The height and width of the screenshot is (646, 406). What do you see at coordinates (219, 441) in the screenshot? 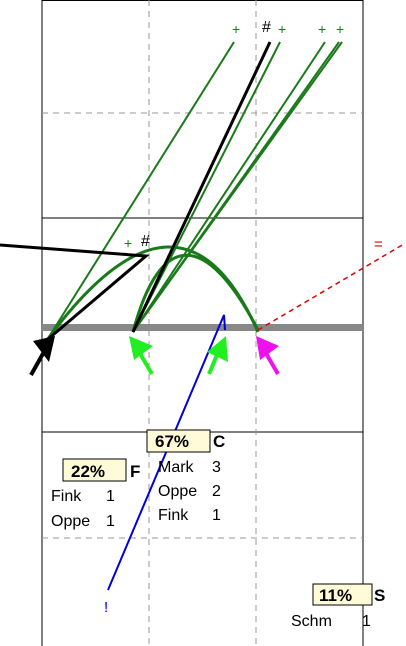
I see `group-c-code: C` at bounding box center [219, 441].